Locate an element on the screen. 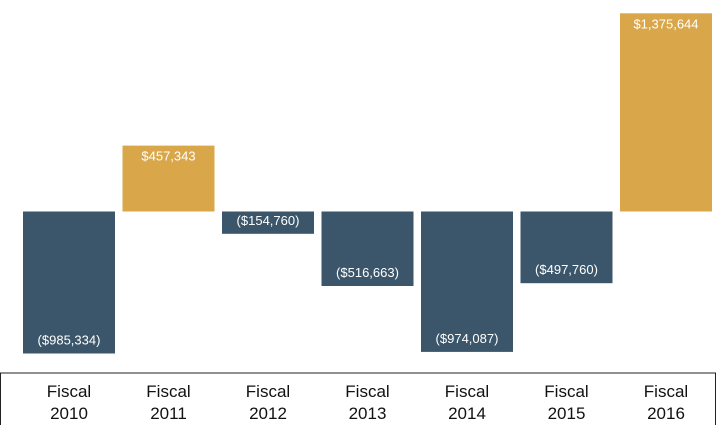  bar-fiscal-2010 is located at coordinates (69, 282).